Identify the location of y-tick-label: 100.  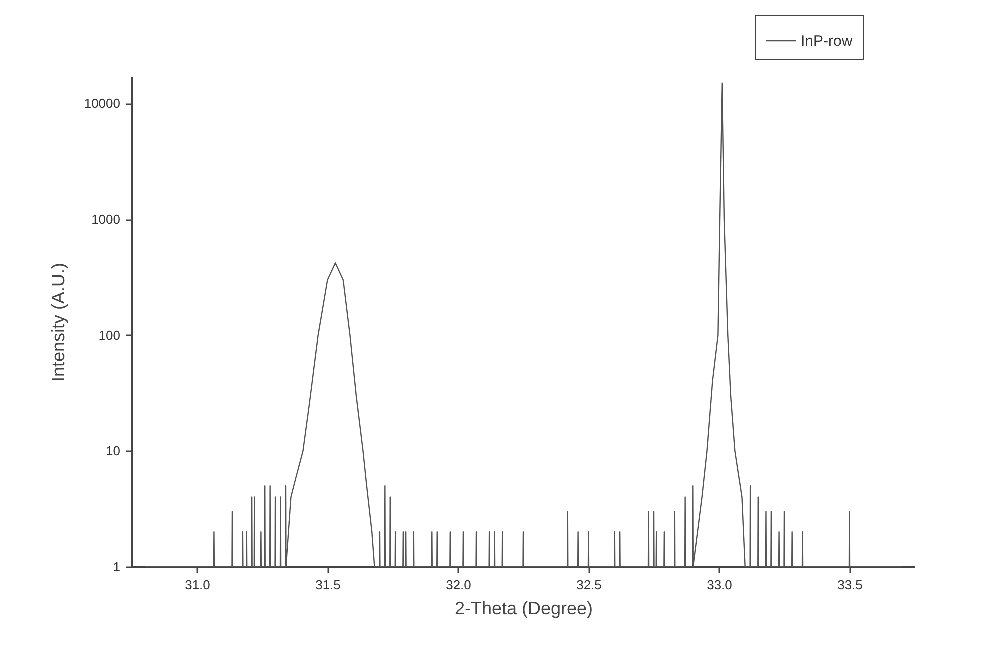
(109, 335).